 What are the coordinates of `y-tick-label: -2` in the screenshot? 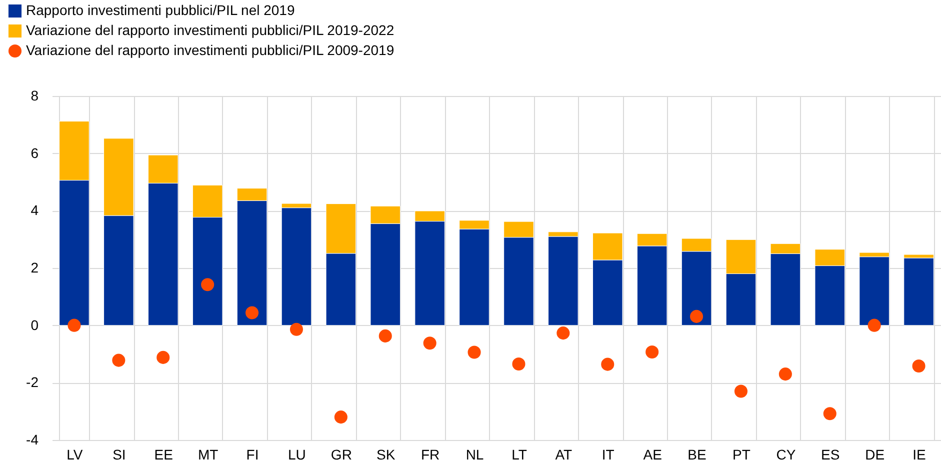 It's located at (32, 382).